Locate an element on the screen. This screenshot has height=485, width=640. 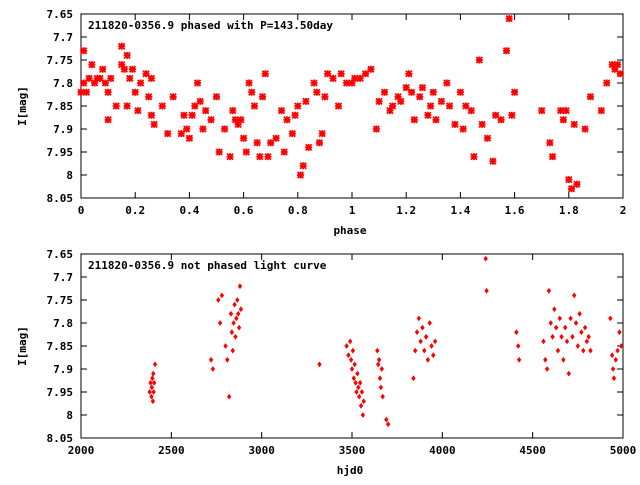
phased-y-axis-label: I[mag] is located at coordinates (22, 106).